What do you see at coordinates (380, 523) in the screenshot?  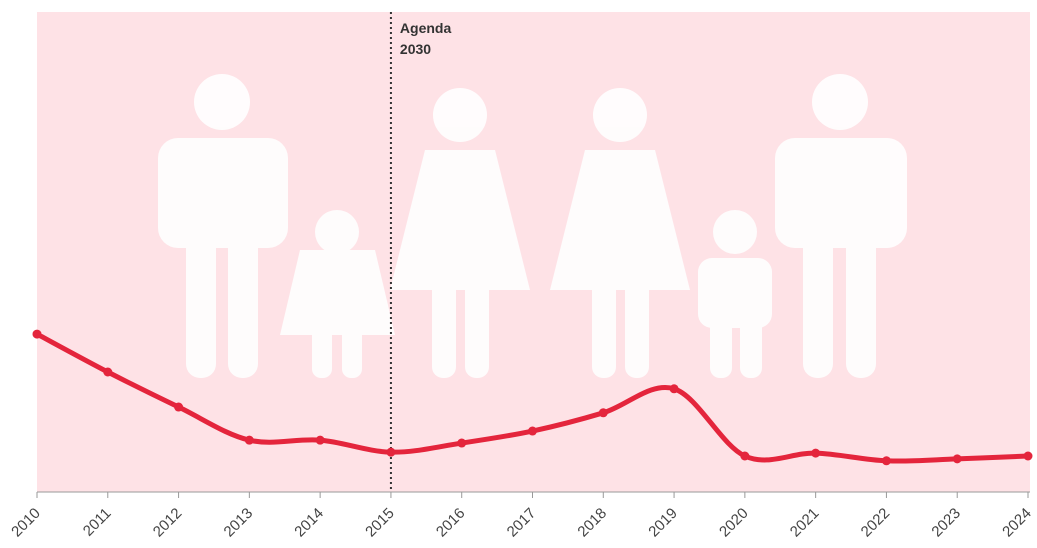 I see `x-tick-label: 2015` at bounding box center [380, 523].